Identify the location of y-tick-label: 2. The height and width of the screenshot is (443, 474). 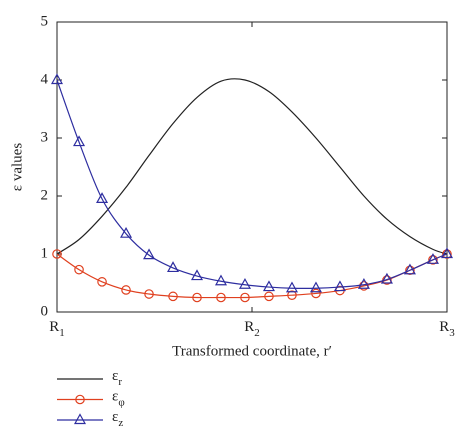
(45, 195).